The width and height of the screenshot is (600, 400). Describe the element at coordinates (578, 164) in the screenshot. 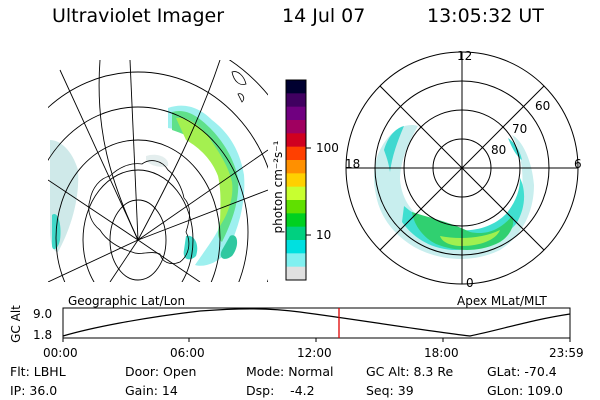

I see `mlt-label-6: 6` at that location.